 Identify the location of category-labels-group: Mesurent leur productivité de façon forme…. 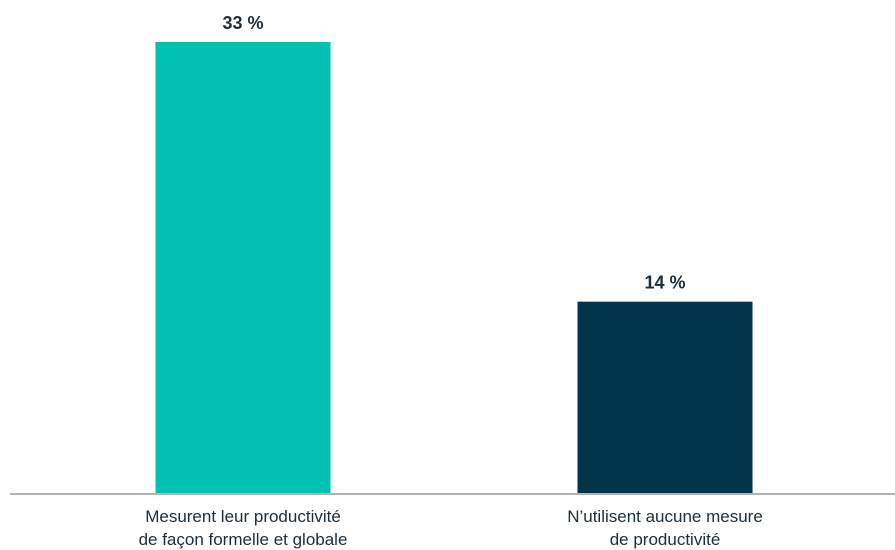
(451, 528).